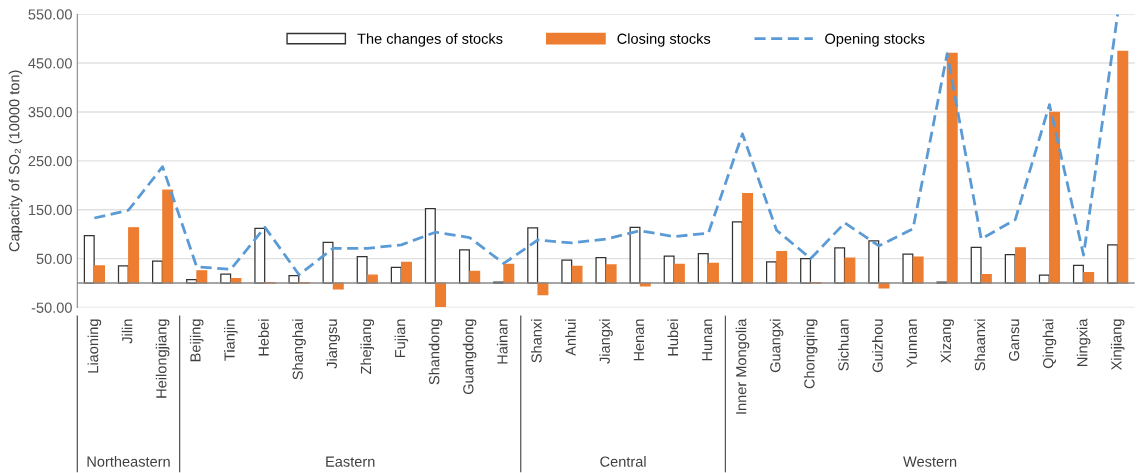 The width and height of the screenshot is (1137, 473). Describe the element at coordinates (50, 112) in the screenshot. I see `y-tick-label: 350.00` at that location.